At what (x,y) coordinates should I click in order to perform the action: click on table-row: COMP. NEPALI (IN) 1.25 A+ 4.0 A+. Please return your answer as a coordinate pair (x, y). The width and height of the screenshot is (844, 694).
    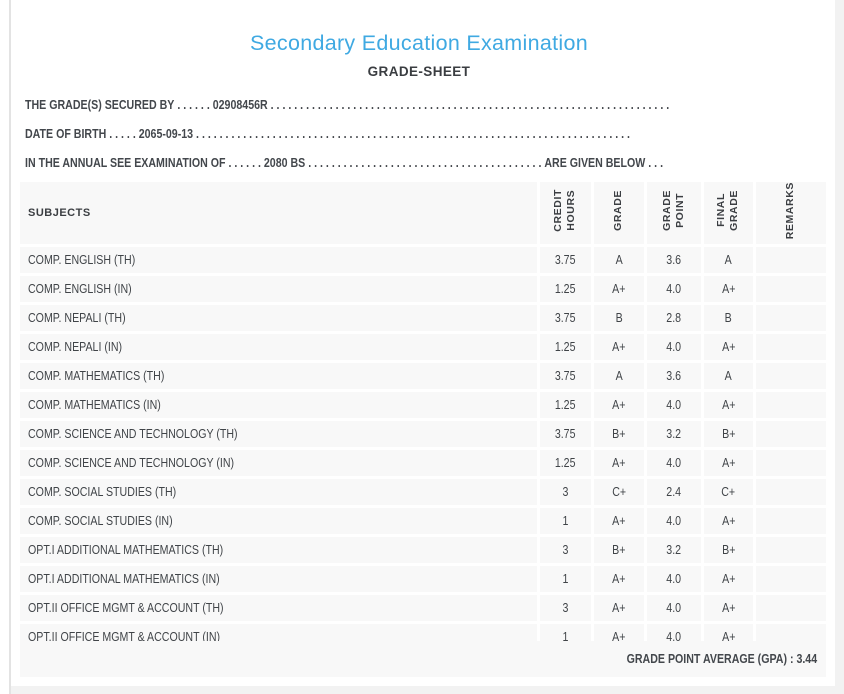
    Looking at the image, I should click on (423, 349).